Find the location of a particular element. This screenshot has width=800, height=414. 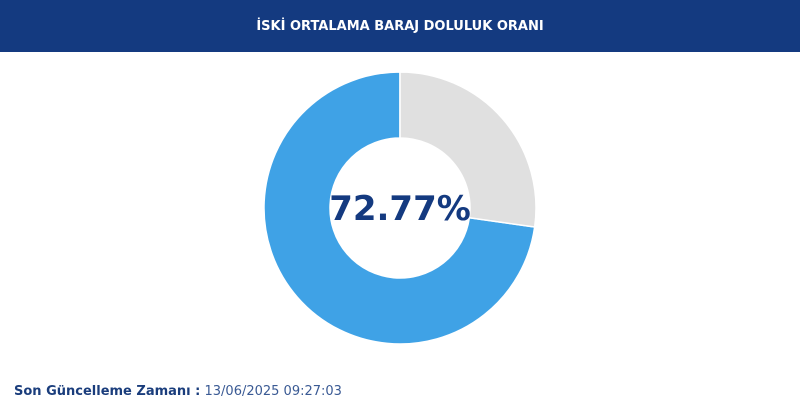

slice-empty is located at coordinates (468, 149).